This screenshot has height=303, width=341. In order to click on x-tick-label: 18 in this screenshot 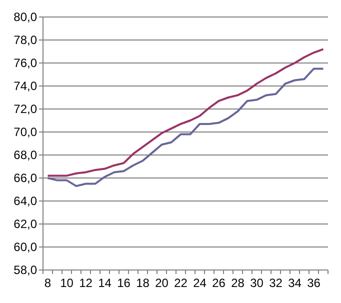, I will do `click(143, 283)`.